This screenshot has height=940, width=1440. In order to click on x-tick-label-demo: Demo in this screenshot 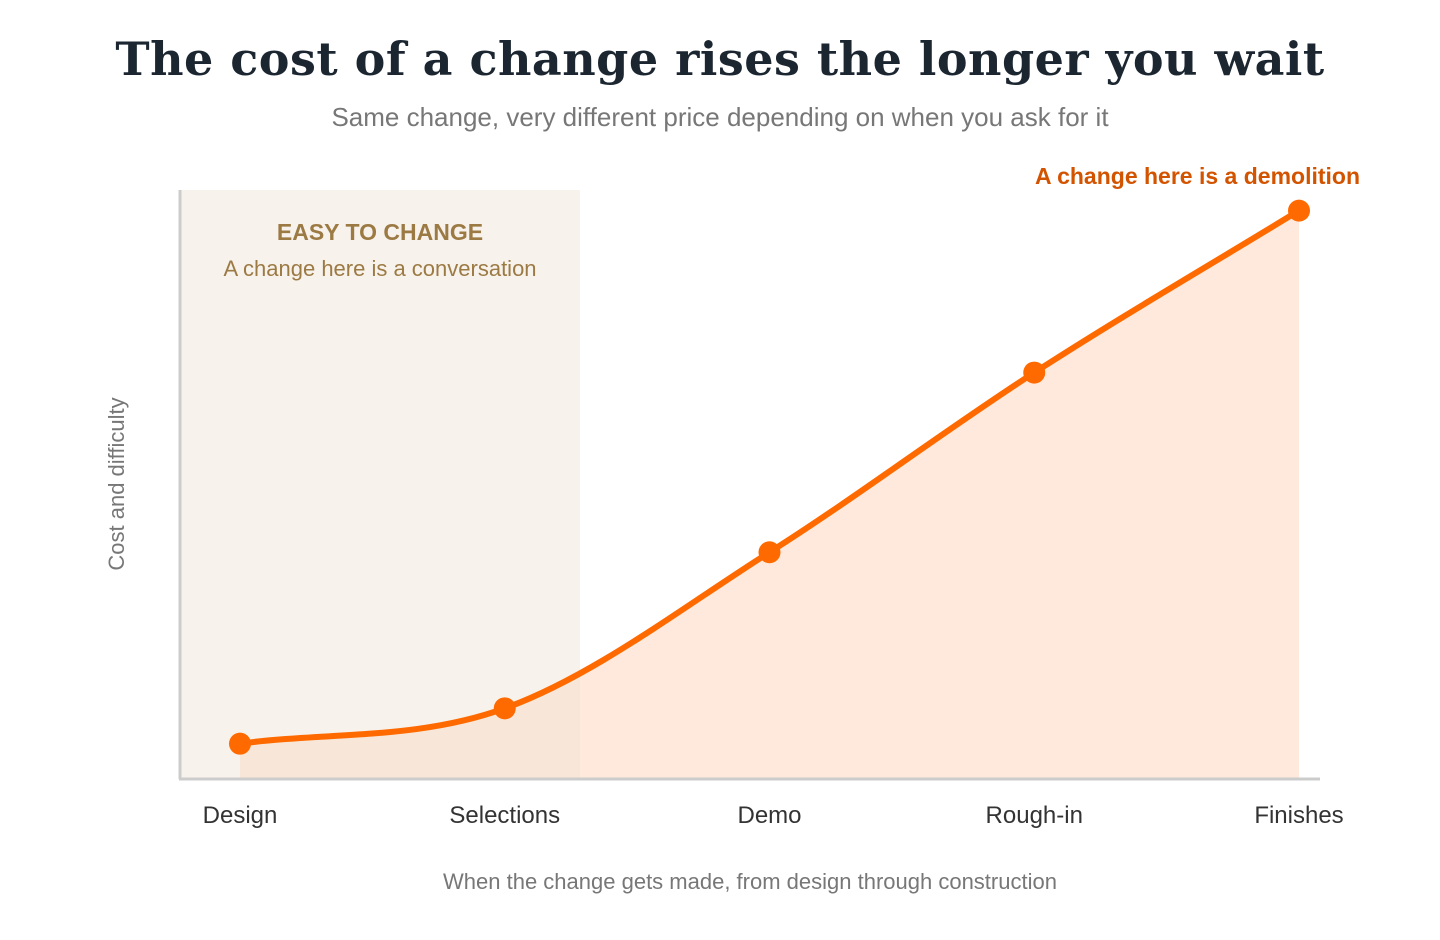, I will do `click(769, 815)`.